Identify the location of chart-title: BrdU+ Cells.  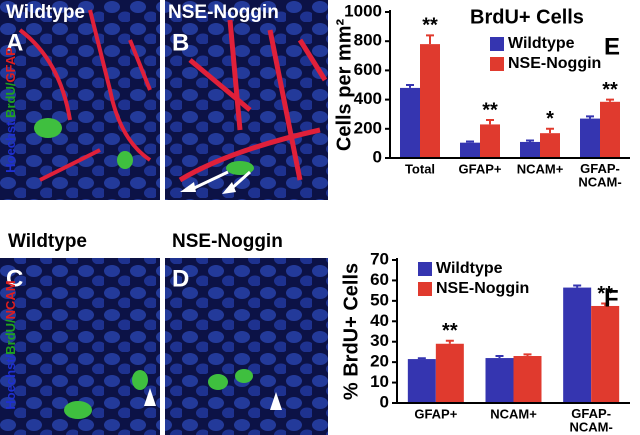
(527, 17).